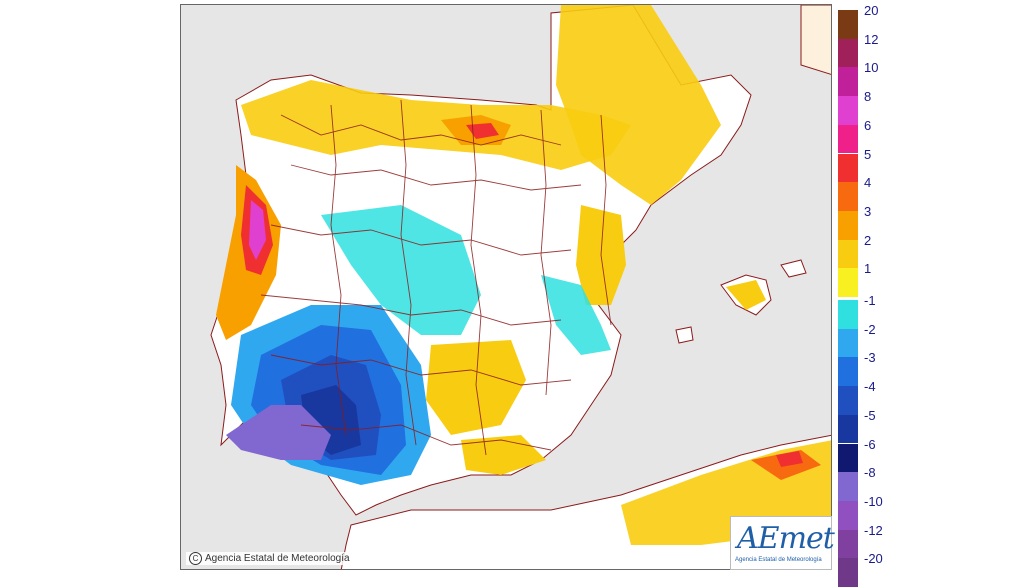 The width and height of the screenshot is (1024, 587). I want to click on legend-label-pos-1: 12, so click(871, 39).